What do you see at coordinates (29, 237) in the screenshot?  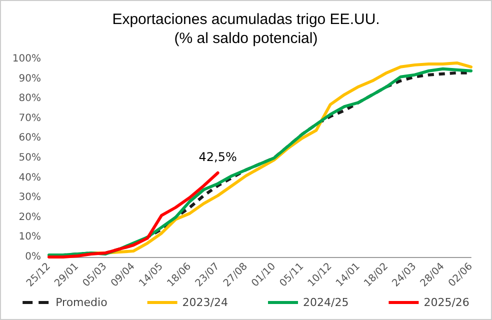 I see `y-tick-label: 10%` at bounding box center [29, 237].